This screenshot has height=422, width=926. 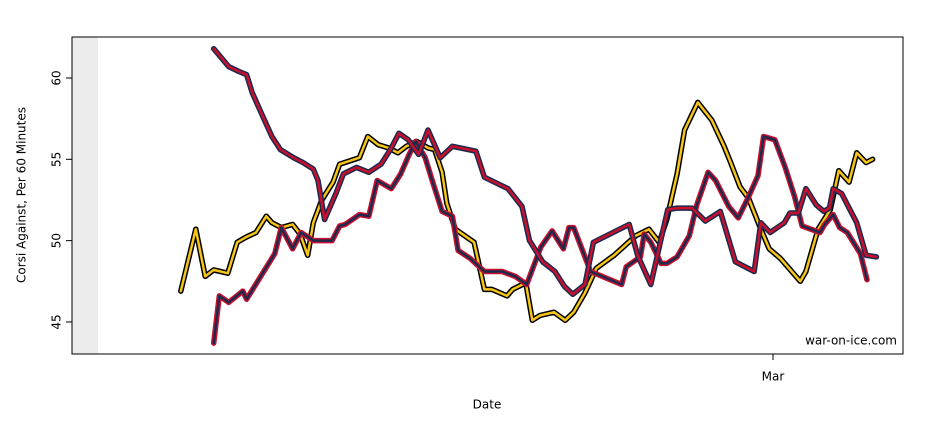 What do you see at coordinates (85, 195) in the screenshot?
I see `shaded-region` at bounding box center [85, 195].